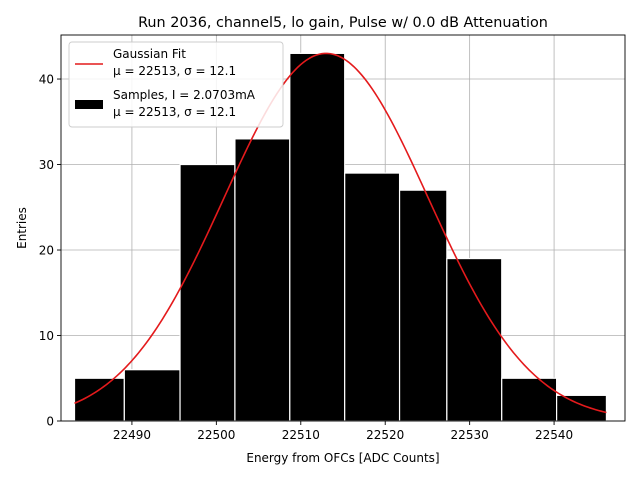 This screenshot has height=484, width=640. What do you see at coordinates (89, 104) in the screenshot?
I see `legend-samples-swatch` at bounding box center [89, 104].